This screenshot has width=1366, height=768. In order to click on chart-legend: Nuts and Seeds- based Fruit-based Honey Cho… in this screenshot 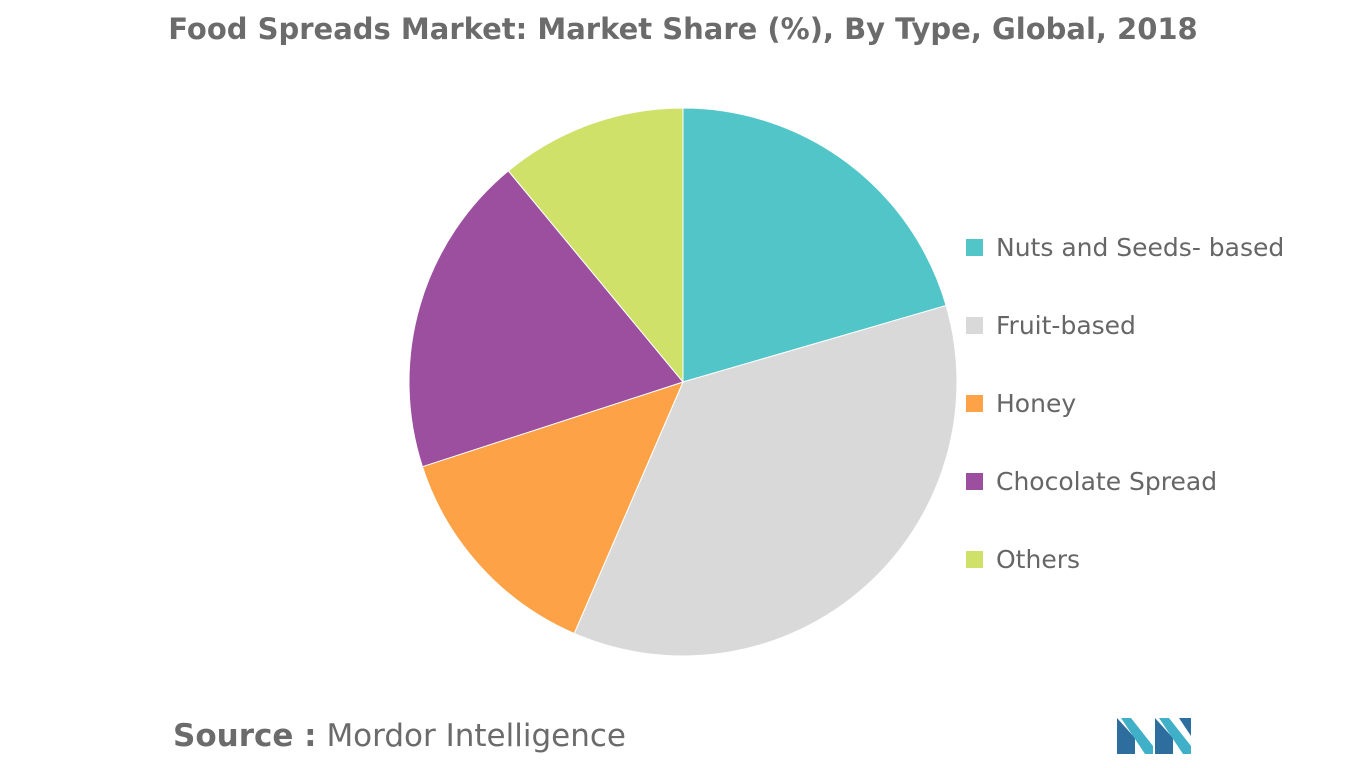, I will do `click(1125, 403)`.